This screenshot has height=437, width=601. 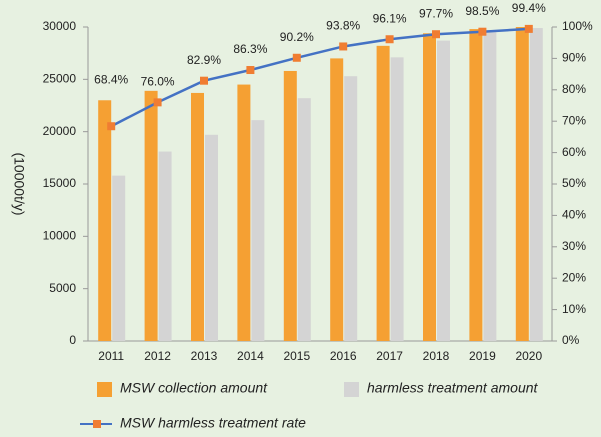 I want to click on y2-tick-label: 40%, so click(x=574, y=215).